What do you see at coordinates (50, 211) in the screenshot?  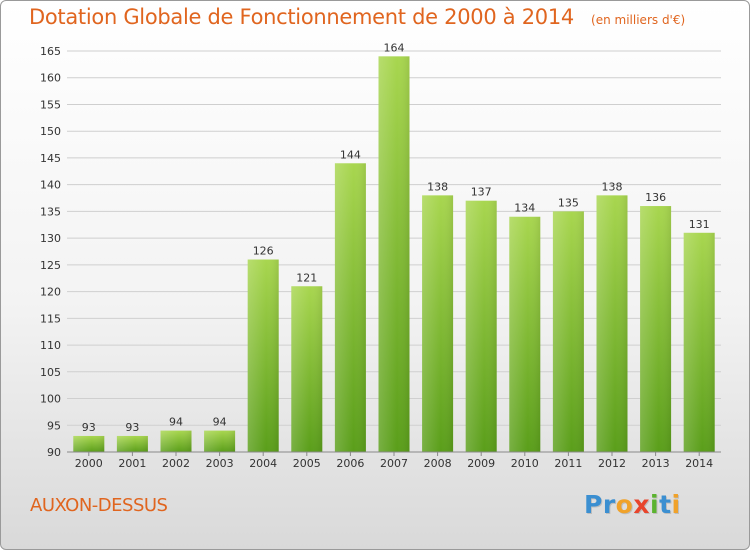 I see `y-tick-label: 135` at bounding box center [50, 211].